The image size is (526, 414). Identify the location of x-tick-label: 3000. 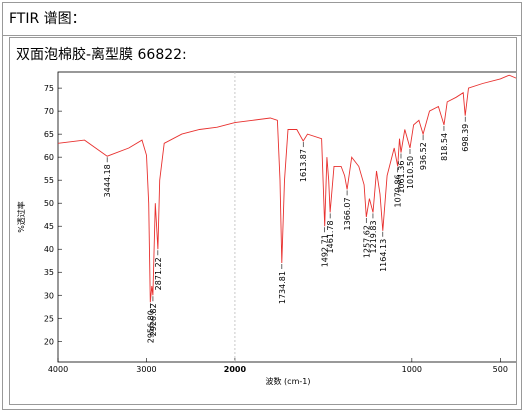
(146, 369).